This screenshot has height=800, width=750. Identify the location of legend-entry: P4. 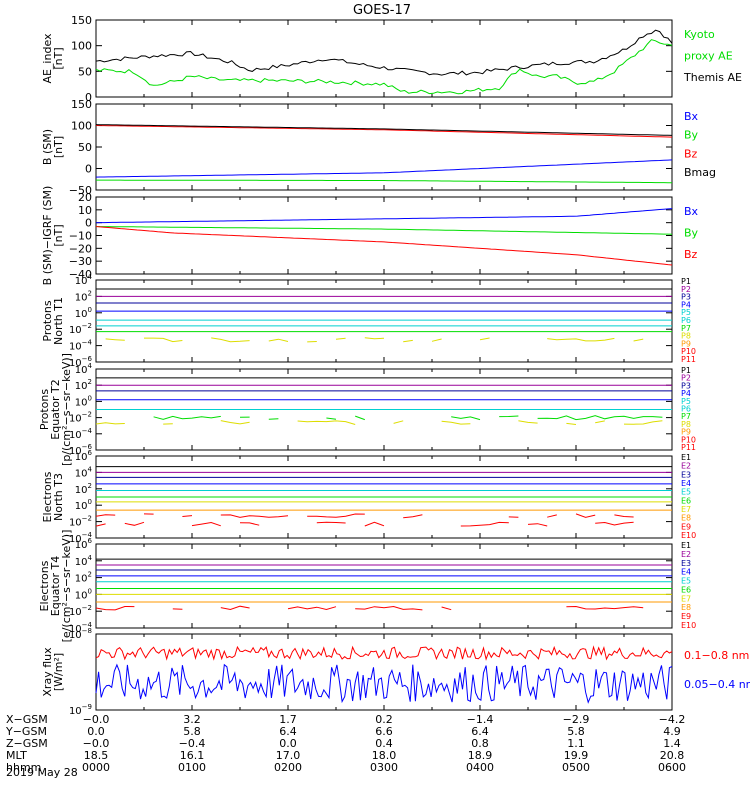
(686, 393).